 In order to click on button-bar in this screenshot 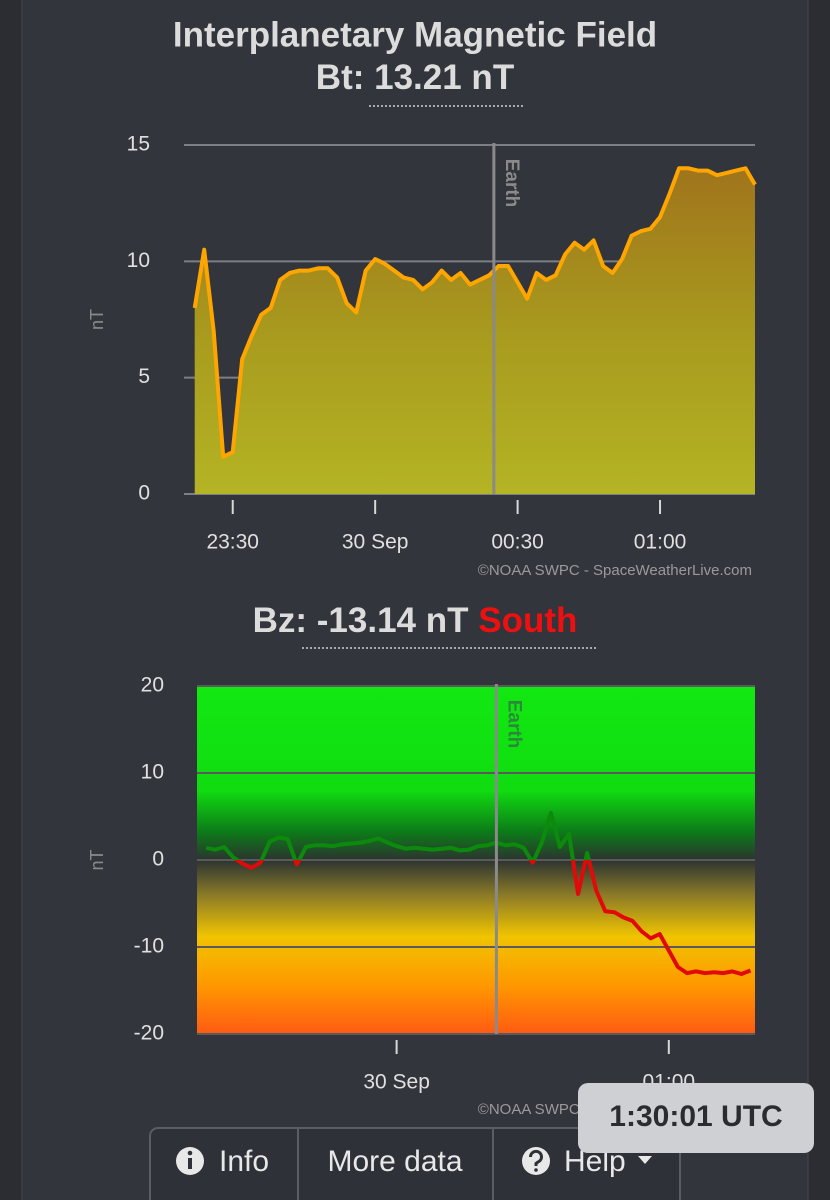, I will do `click(415, 1163)`.